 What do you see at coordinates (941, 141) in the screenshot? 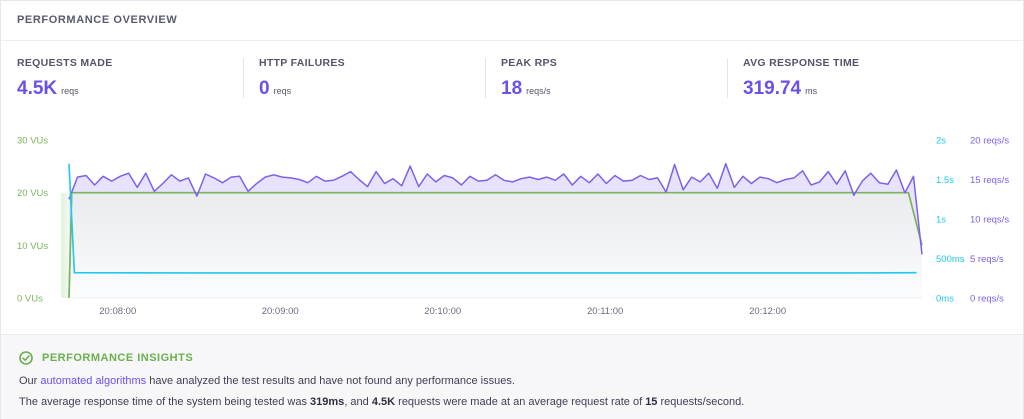
I see `response-time-axis-tick: 2s` at bounding box center [941, 141].